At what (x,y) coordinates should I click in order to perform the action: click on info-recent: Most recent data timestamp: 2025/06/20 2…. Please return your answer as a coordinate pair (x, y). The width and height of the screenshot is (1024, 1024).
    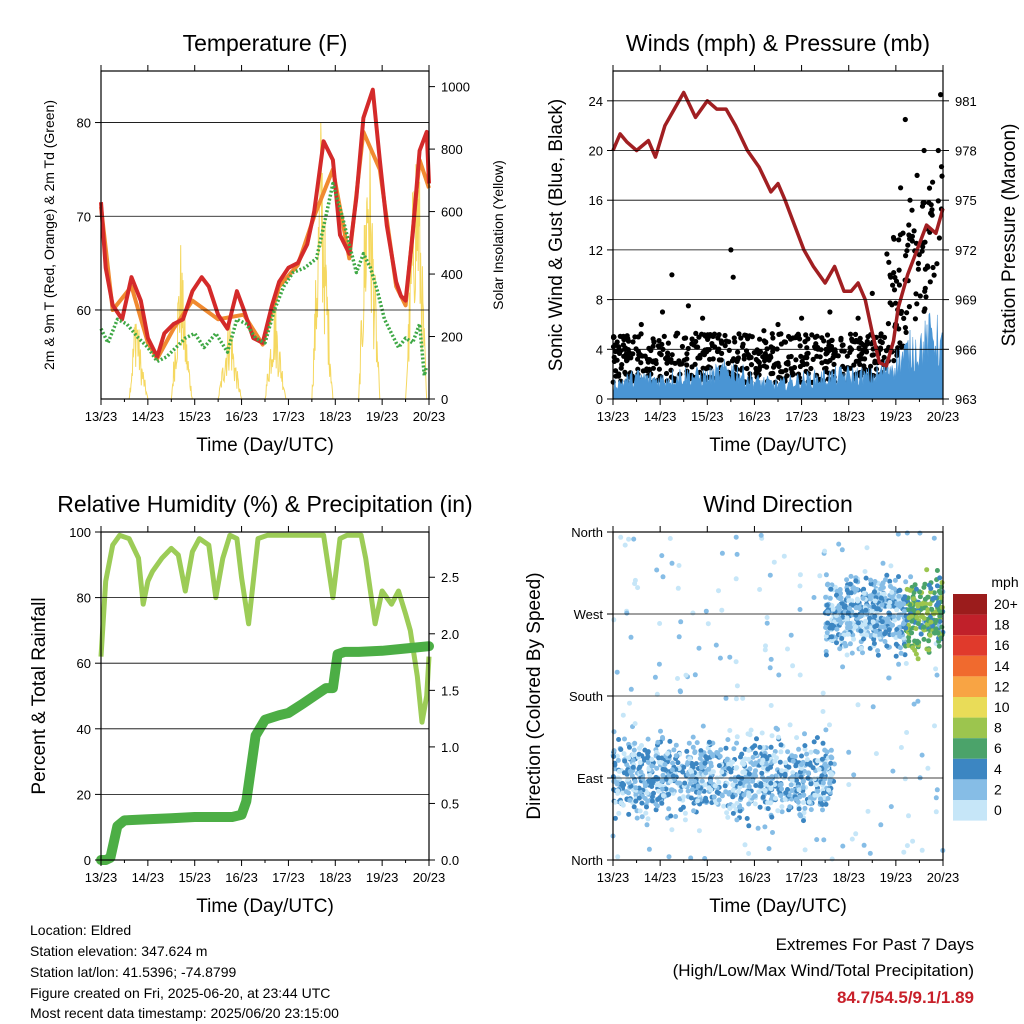
    Looking at the image, I should click on (184, 1013).